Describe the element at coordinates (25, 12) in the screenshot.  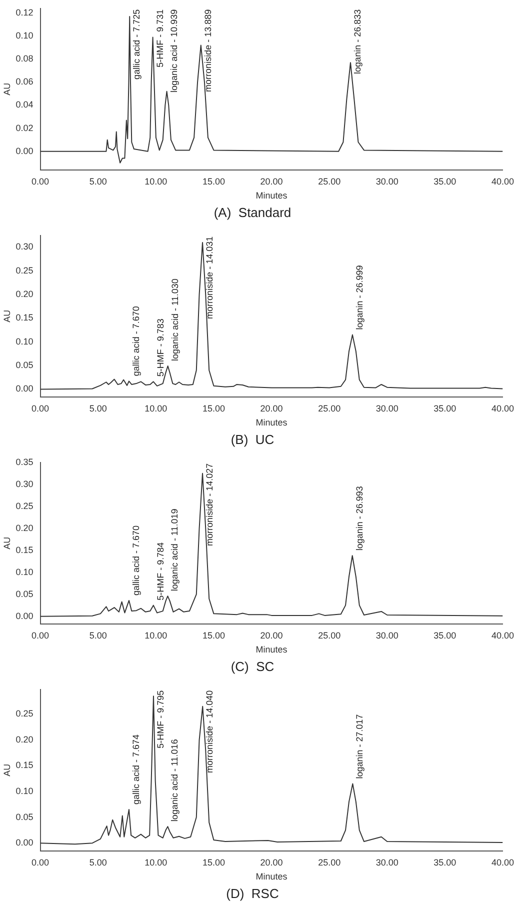
I see `y-tick-label: 0.12` at that location.